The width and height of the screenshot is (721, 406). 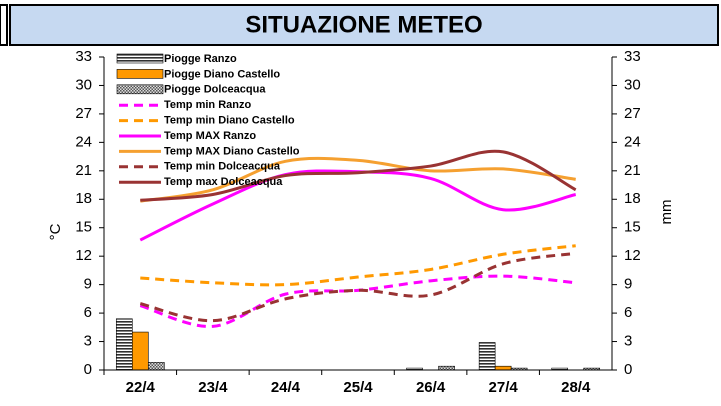 What do you see at coordinates (504, 387) in the screenshot?
I see `x-tick-label: 27/4` at bounding box center [504, 387].